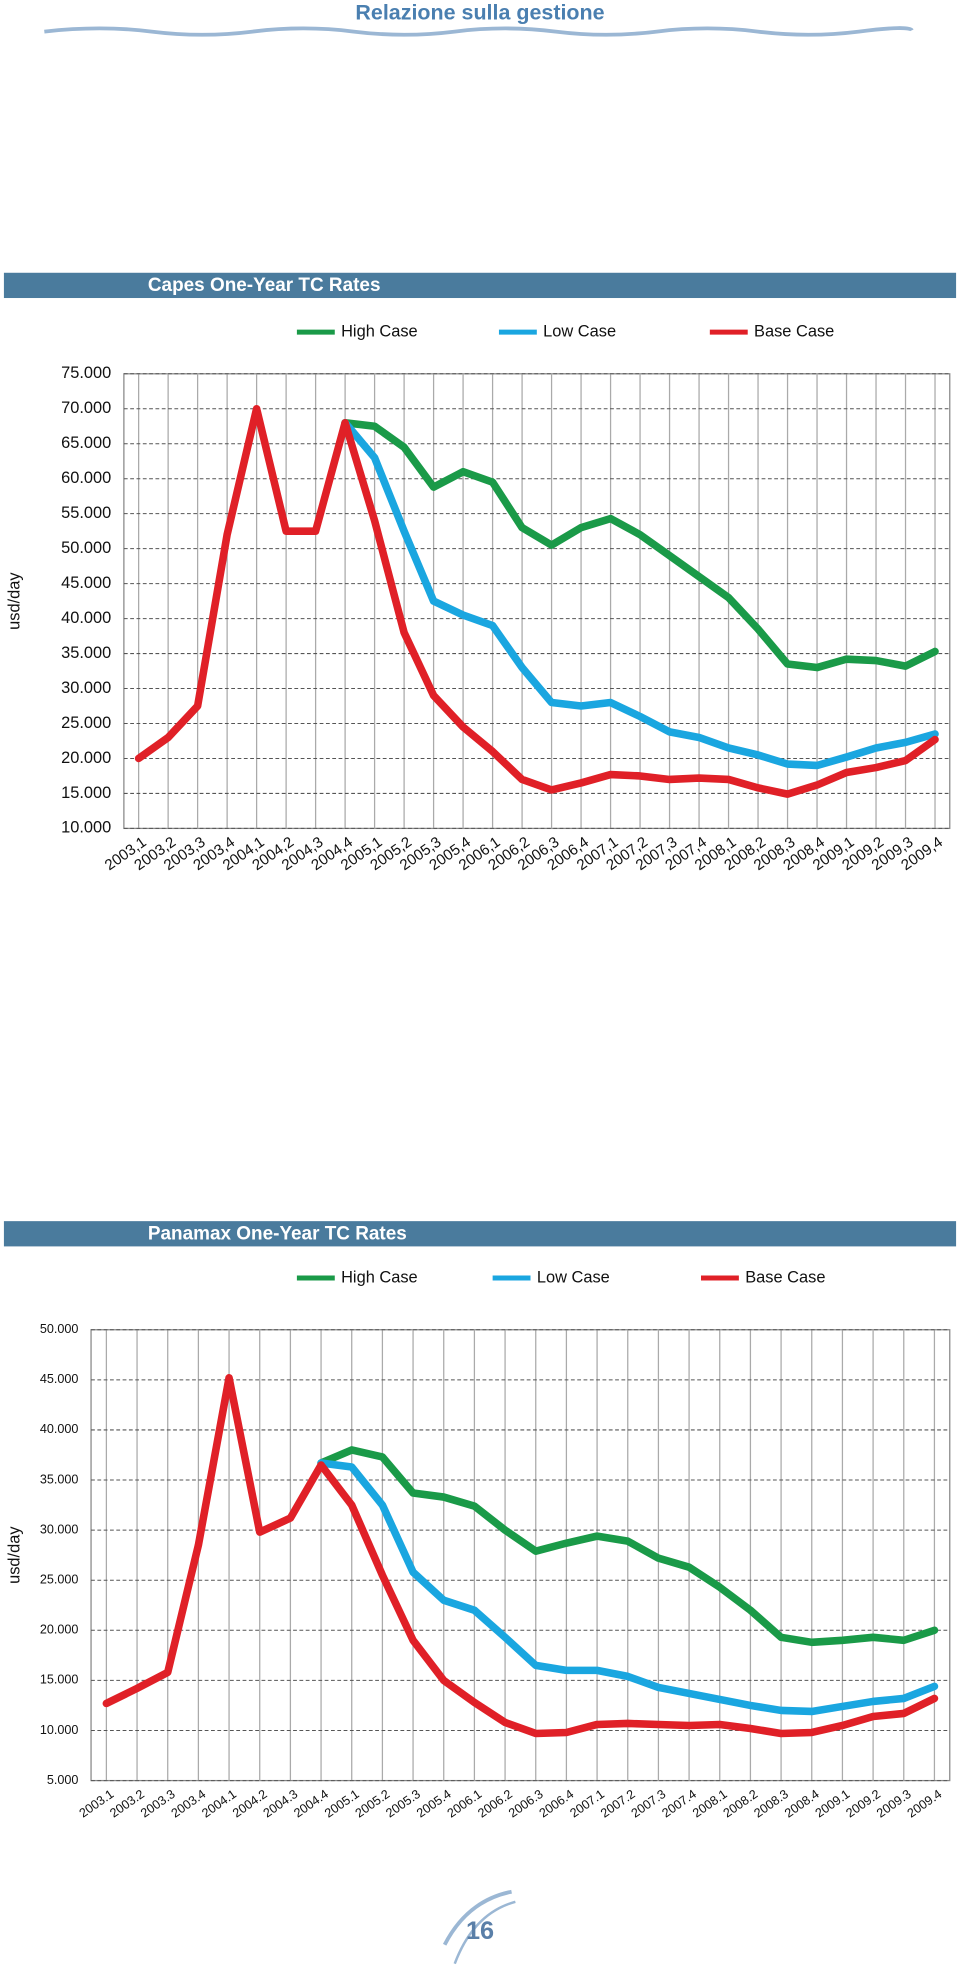 The width and height of the screenshot is (960, 1970). Describe the element at coordinates (86, 443) in the screenshot. I see `y-tick-label: 65.000` at that location.